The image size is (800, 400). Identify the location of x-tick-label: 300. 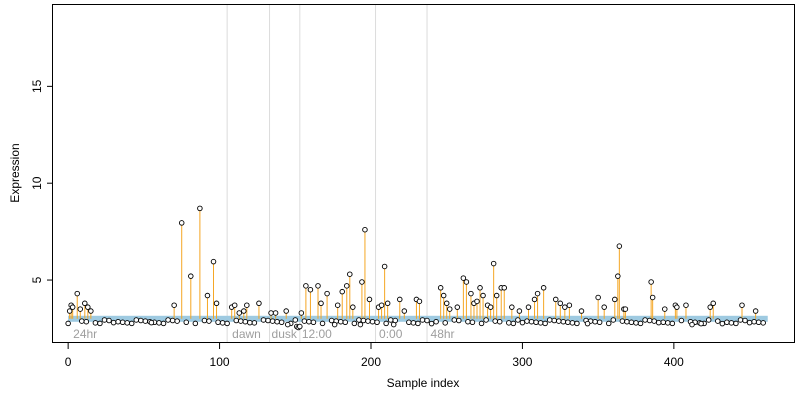
(522, 362).